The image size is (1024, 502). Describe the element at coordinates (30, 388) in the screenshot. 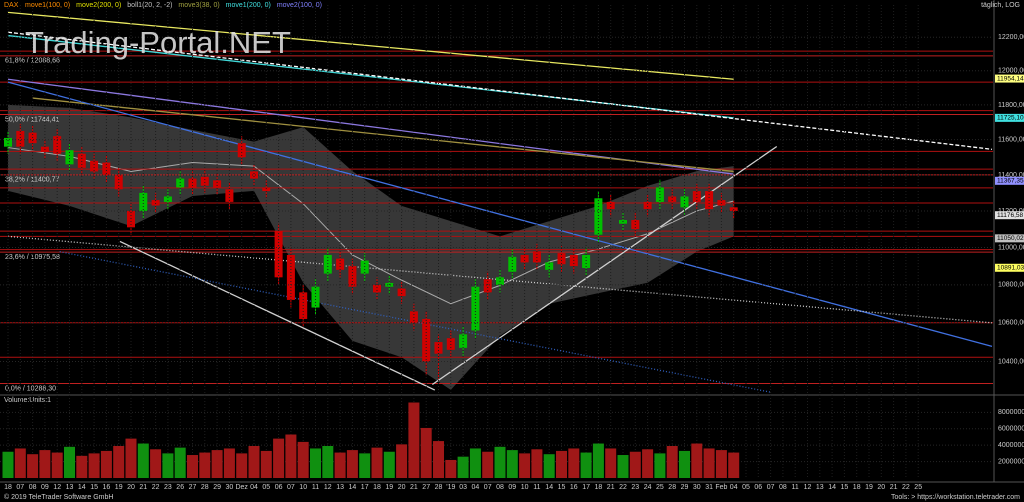

I see `fib-label: 0,0% / 10288,30` at that location.